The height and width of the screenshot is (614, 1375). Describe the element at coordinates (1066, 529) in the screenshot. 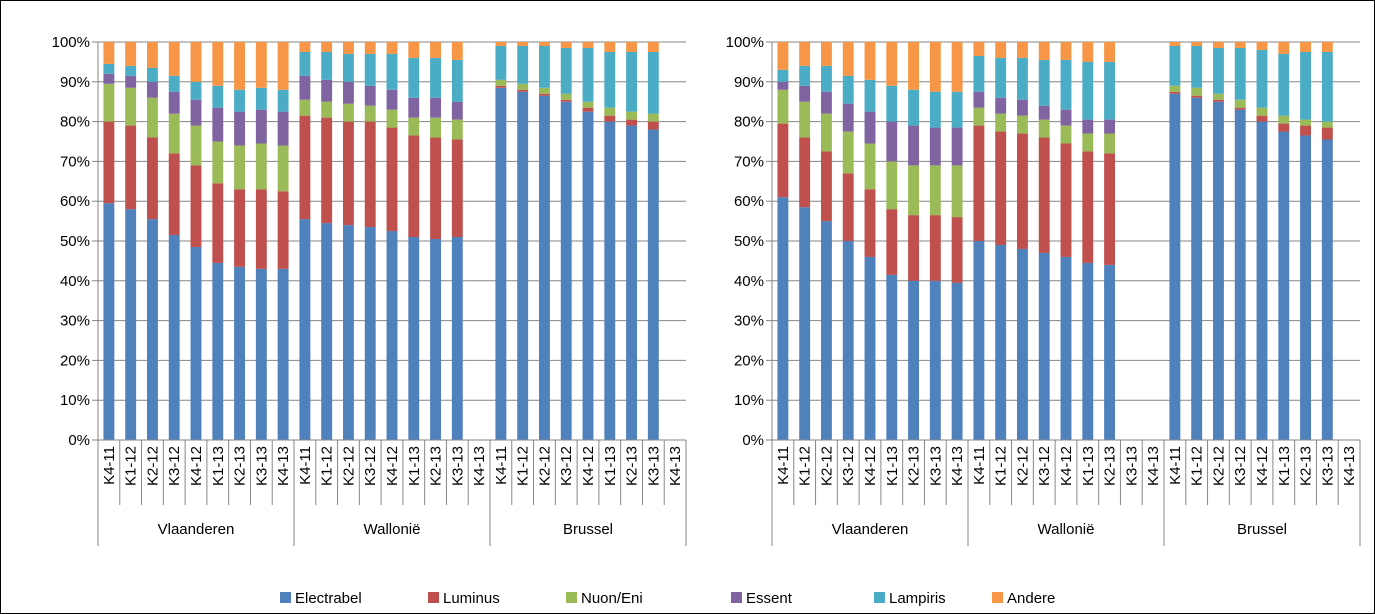

I see `group-label: Wallonië` at that location.